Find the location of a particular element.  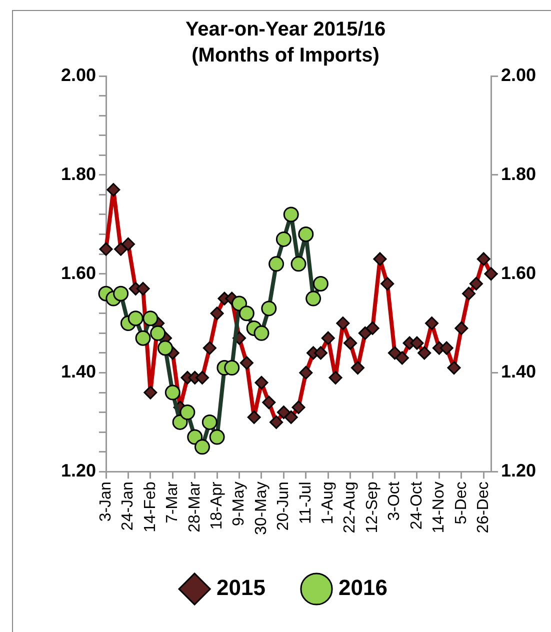

legend-label: 2015 is located at coordinates (241, 587).